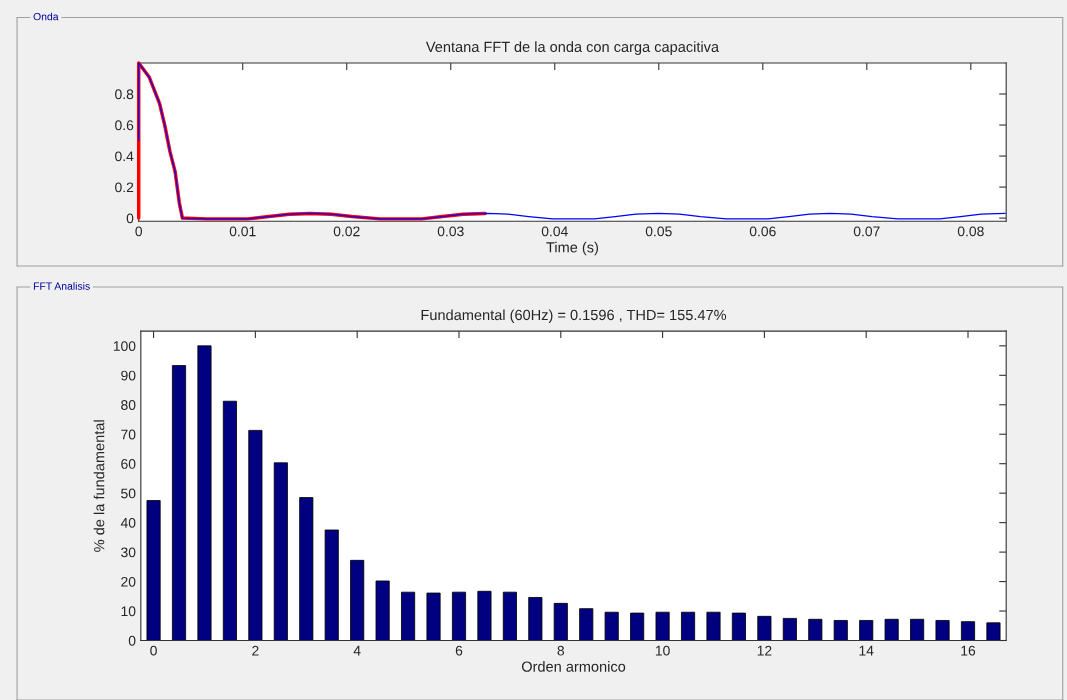  Describe the element at coordinates (764, 650) in the screenshot. I see `x-tick-label: 12` at that location.